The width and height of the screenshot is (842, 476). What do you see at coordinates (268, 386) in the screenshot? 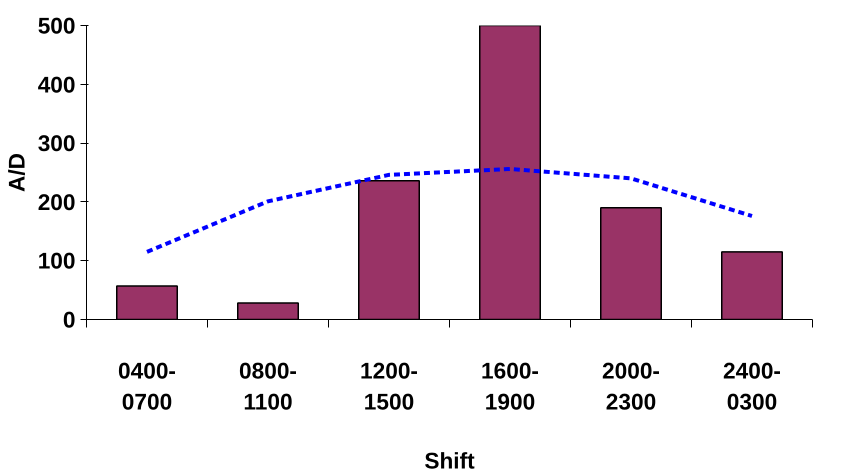
I see `x-tick-label: 0800- 1100` at bounding box center [268, 386].